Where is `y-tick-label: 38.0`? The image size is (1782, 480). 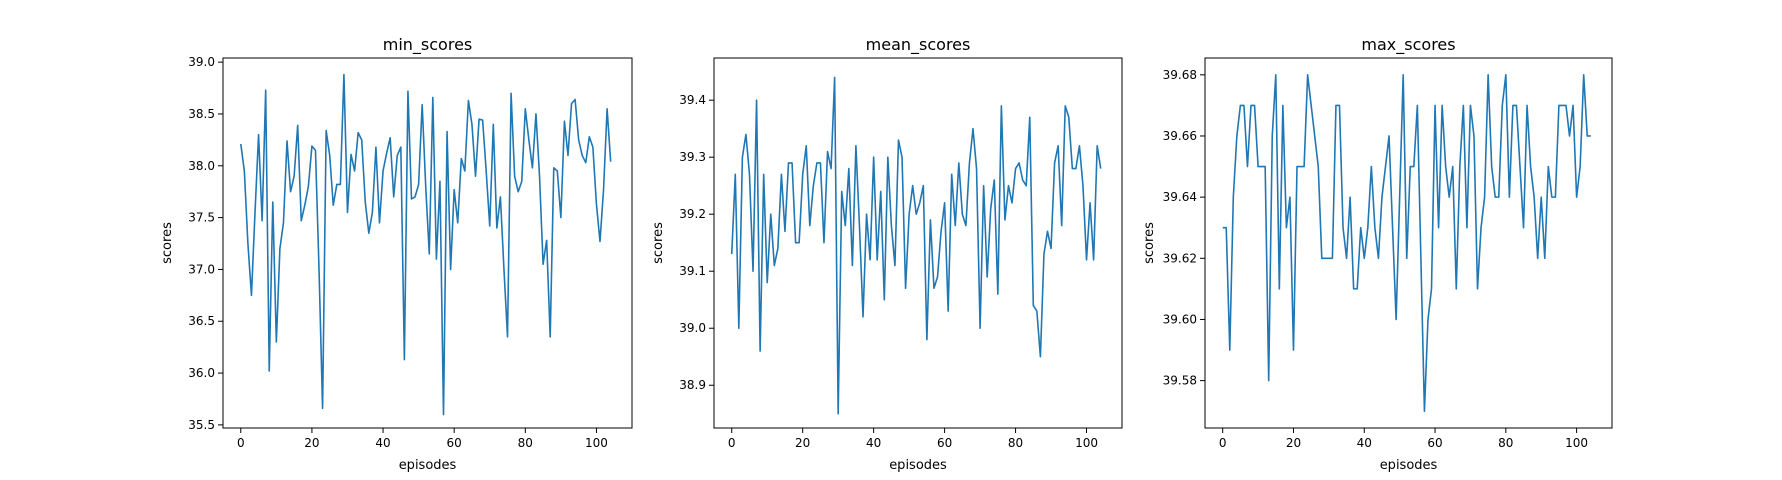 y-tick-label: 38.0 is located at coordinates (201, 166).